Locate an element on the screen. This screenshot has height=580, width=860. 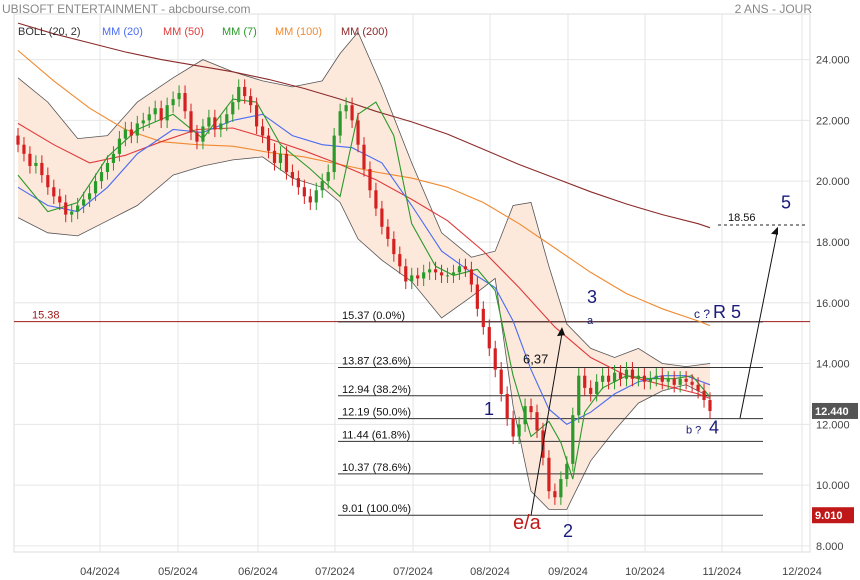
wave-label: 5 is located at coordinates (786, 203).